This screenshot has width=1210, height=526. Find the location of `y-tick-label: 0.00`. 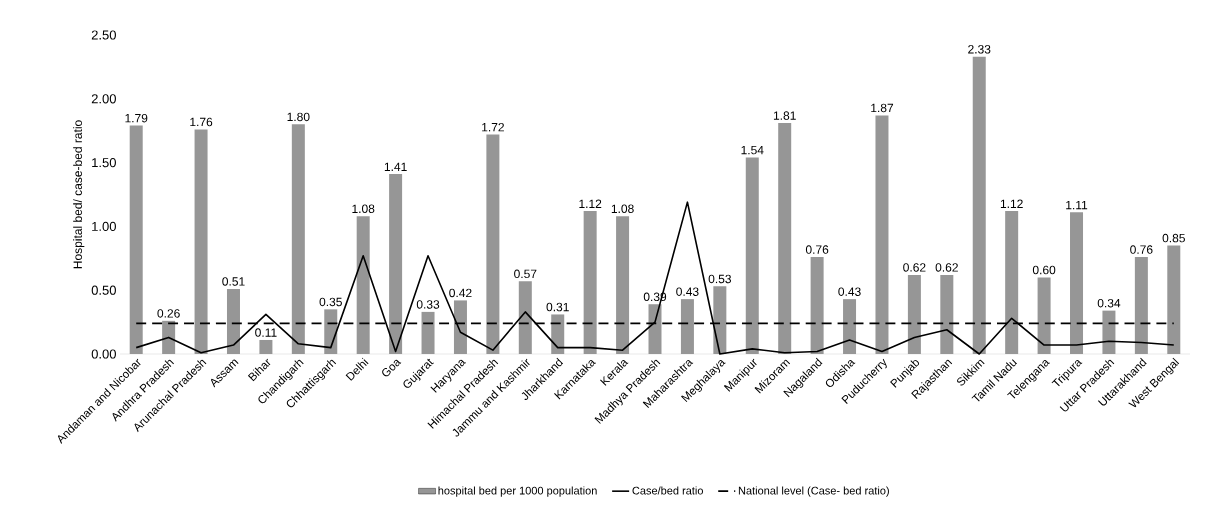

y-tick-label: 0.00 is located at coordinates (103, 354).